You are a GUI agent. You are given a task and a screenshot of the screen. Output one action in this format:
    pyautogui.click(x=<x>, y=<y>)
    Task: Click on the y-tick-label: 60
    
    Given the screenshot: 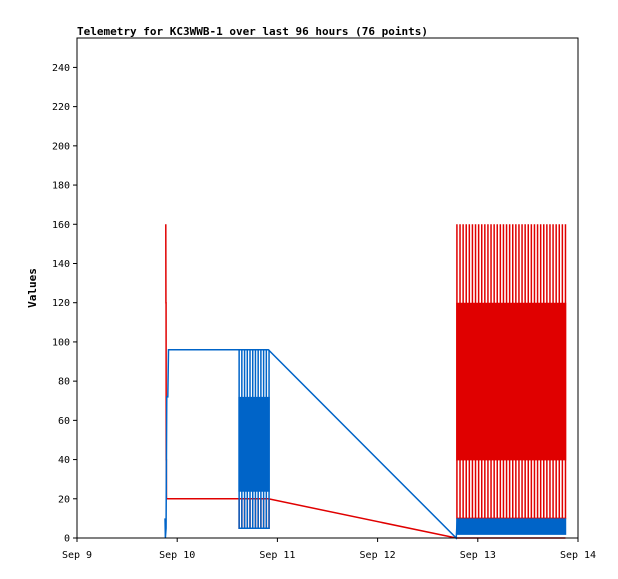 What is the action you would take?
    pyautogui.click(x=64, y=421)
    